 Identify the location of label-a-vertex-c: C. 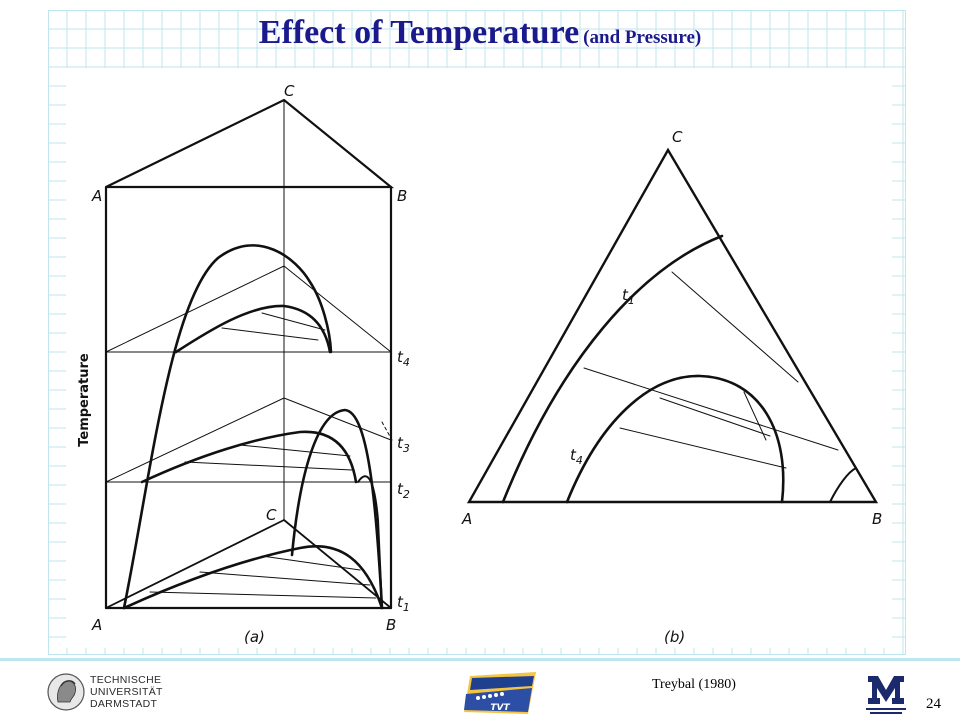
(289, 91).